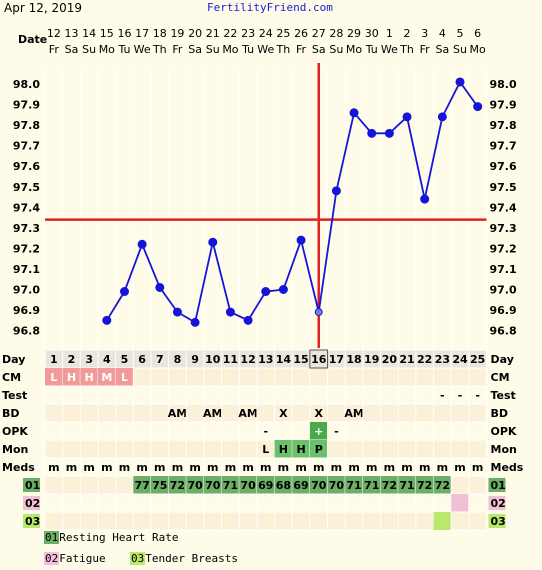 The height and width of the screenshot is (570, 542). Describe the element at coordinates (106, 377) in the screenshot. I see `cell-cm: M` at that location.